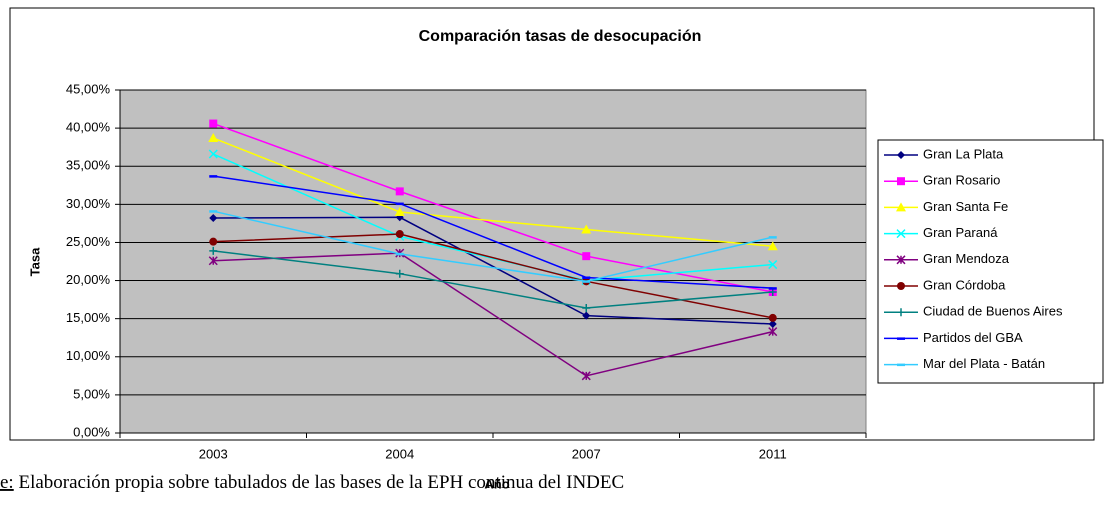 Image resolution: width=1104 pixels, height=508 pixels. I want to click on y-tick-label: 15,00%, so click(88, 317).